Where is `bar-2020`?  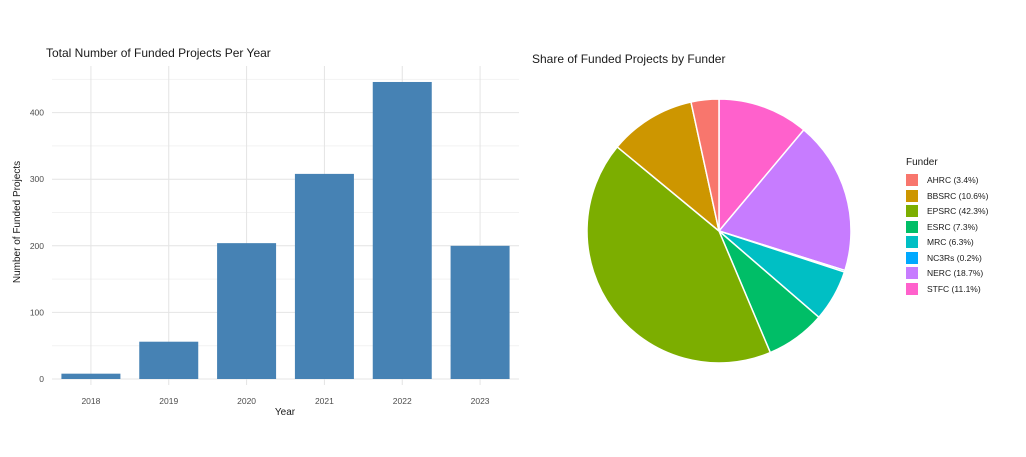 bar-2020 is located at coordinates (247, 311).